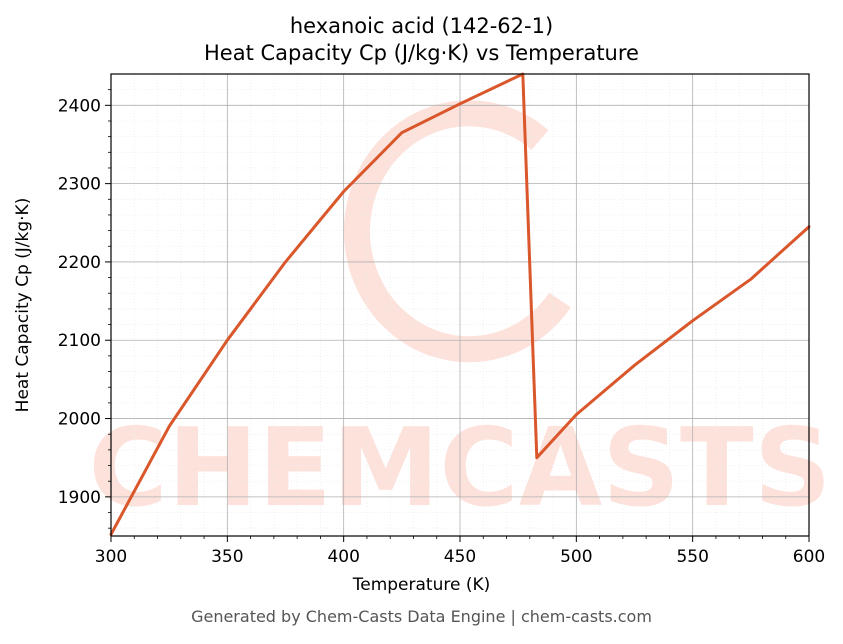  What do you see at coordinates (692, 557) in the screenshot?
I see `x-tick-label: 550` at bounding box center [692, 557].